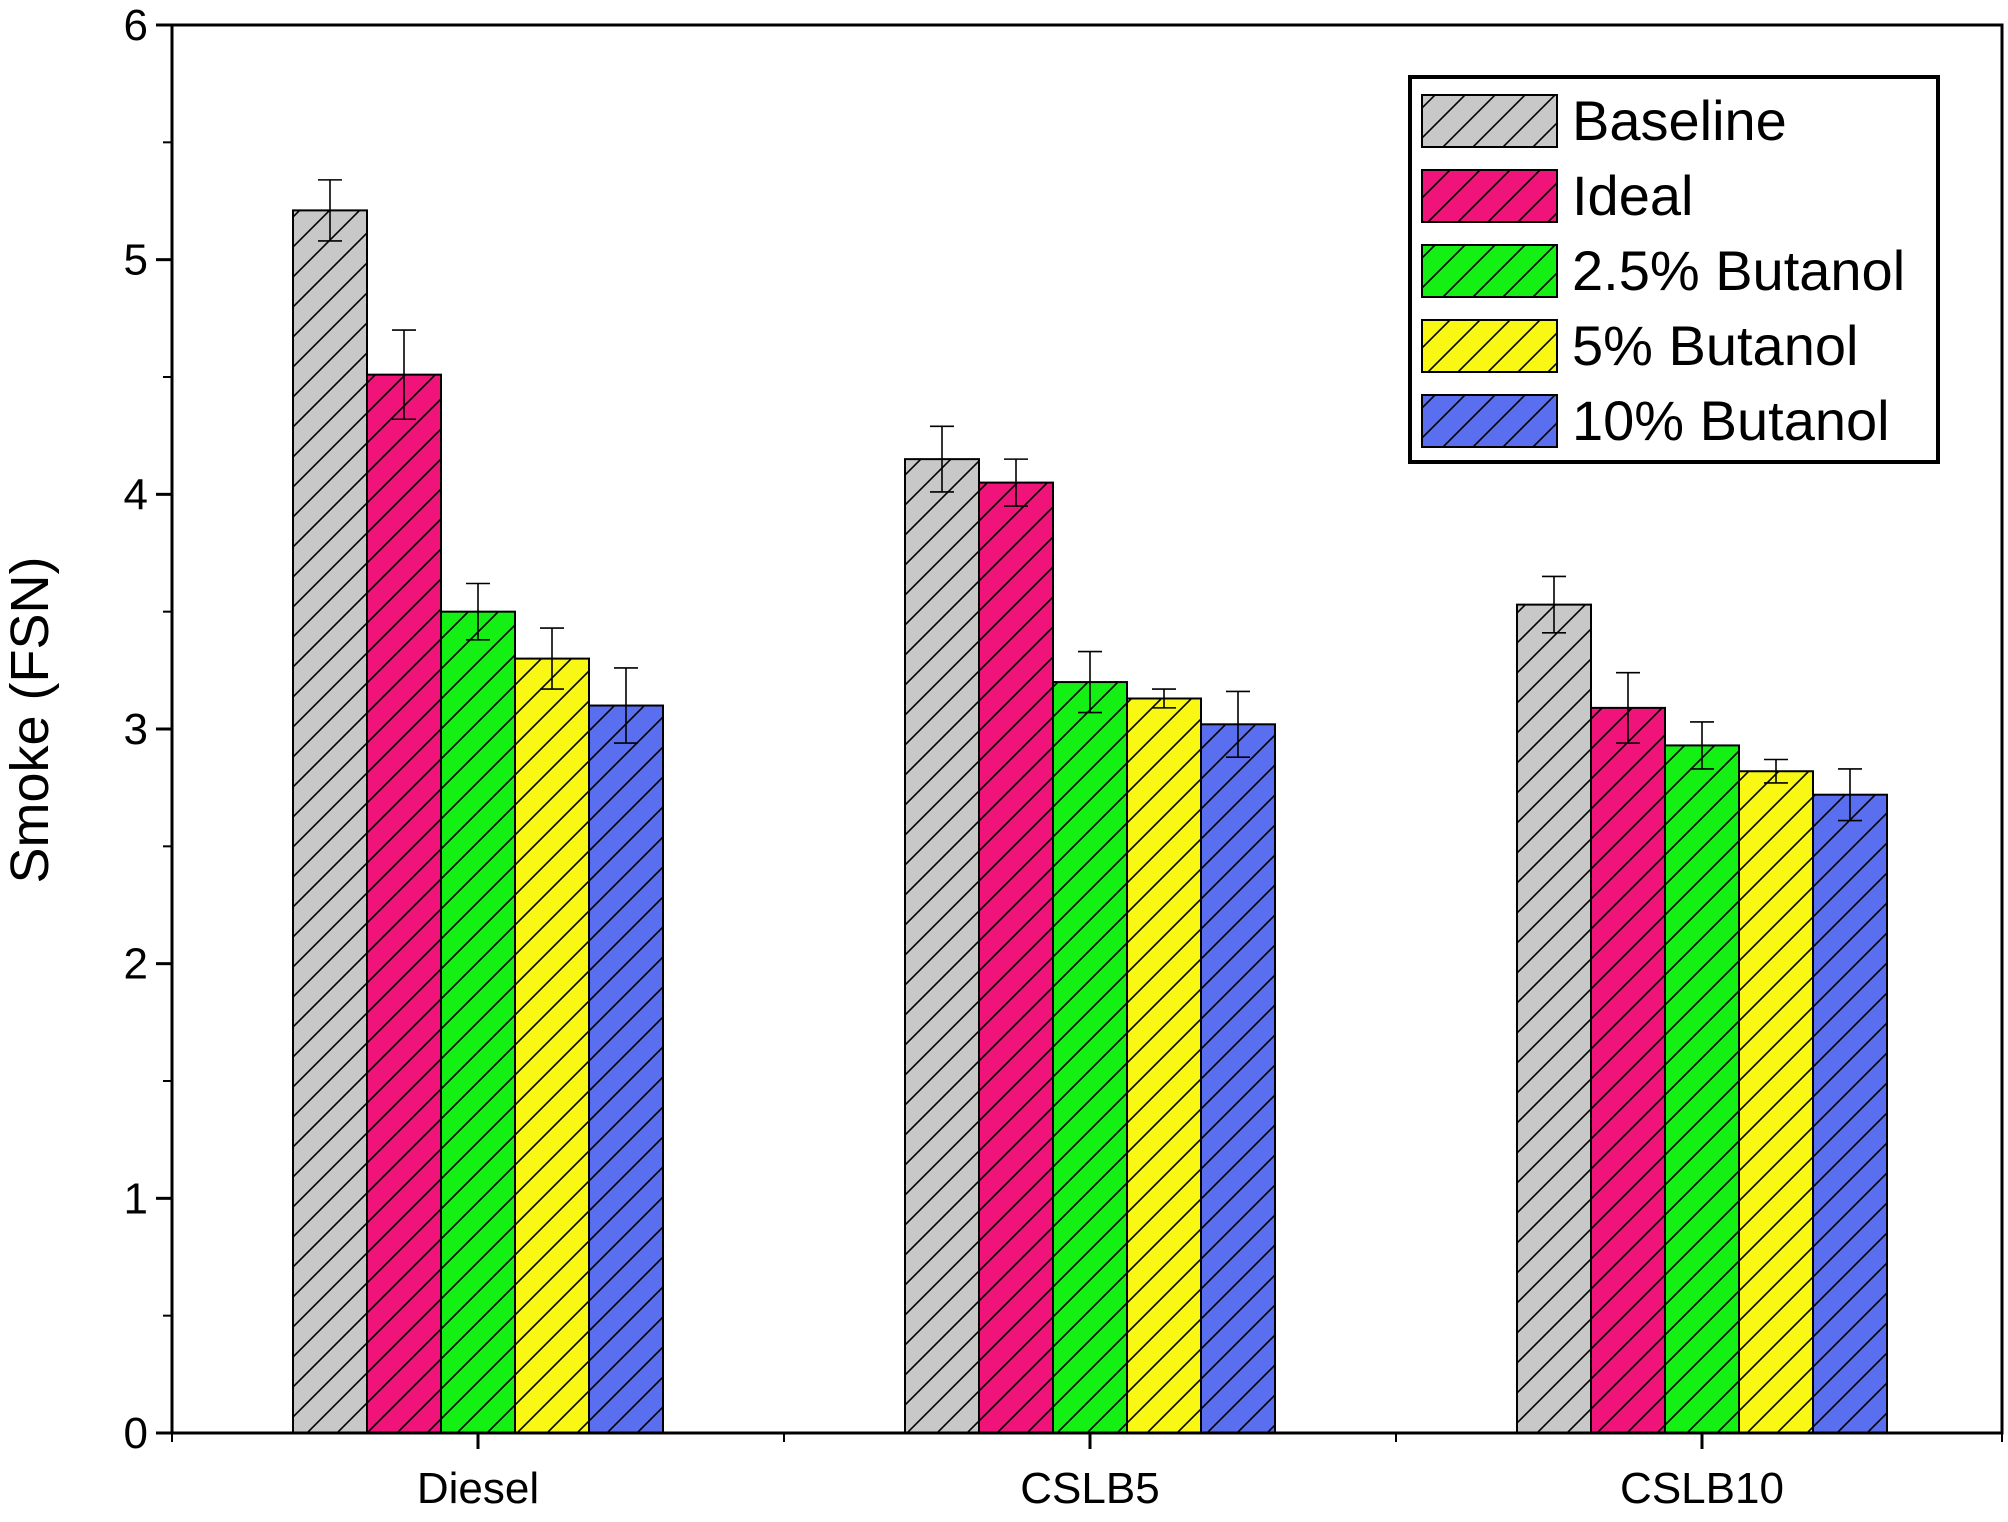 This screenshot has width=2008, height=1522. I want to click on y-axis-title: Smoke (FSN), so click(30, 719).